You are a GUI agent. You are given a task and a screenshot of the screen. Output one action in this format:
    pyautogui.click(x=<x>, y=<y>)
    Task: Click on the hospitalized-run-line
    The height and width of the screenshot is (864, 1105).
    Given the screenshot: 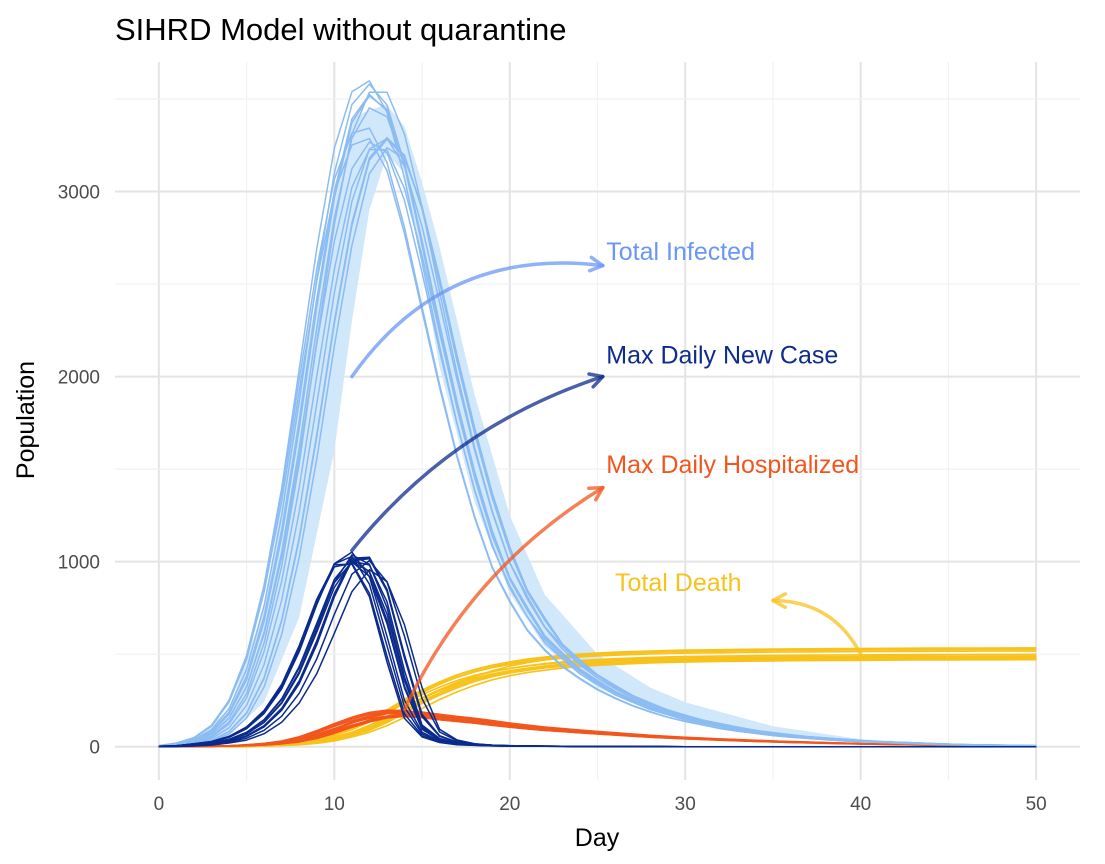 What is the action you would take?
    pyautogui.click(x=597, y=730)
    